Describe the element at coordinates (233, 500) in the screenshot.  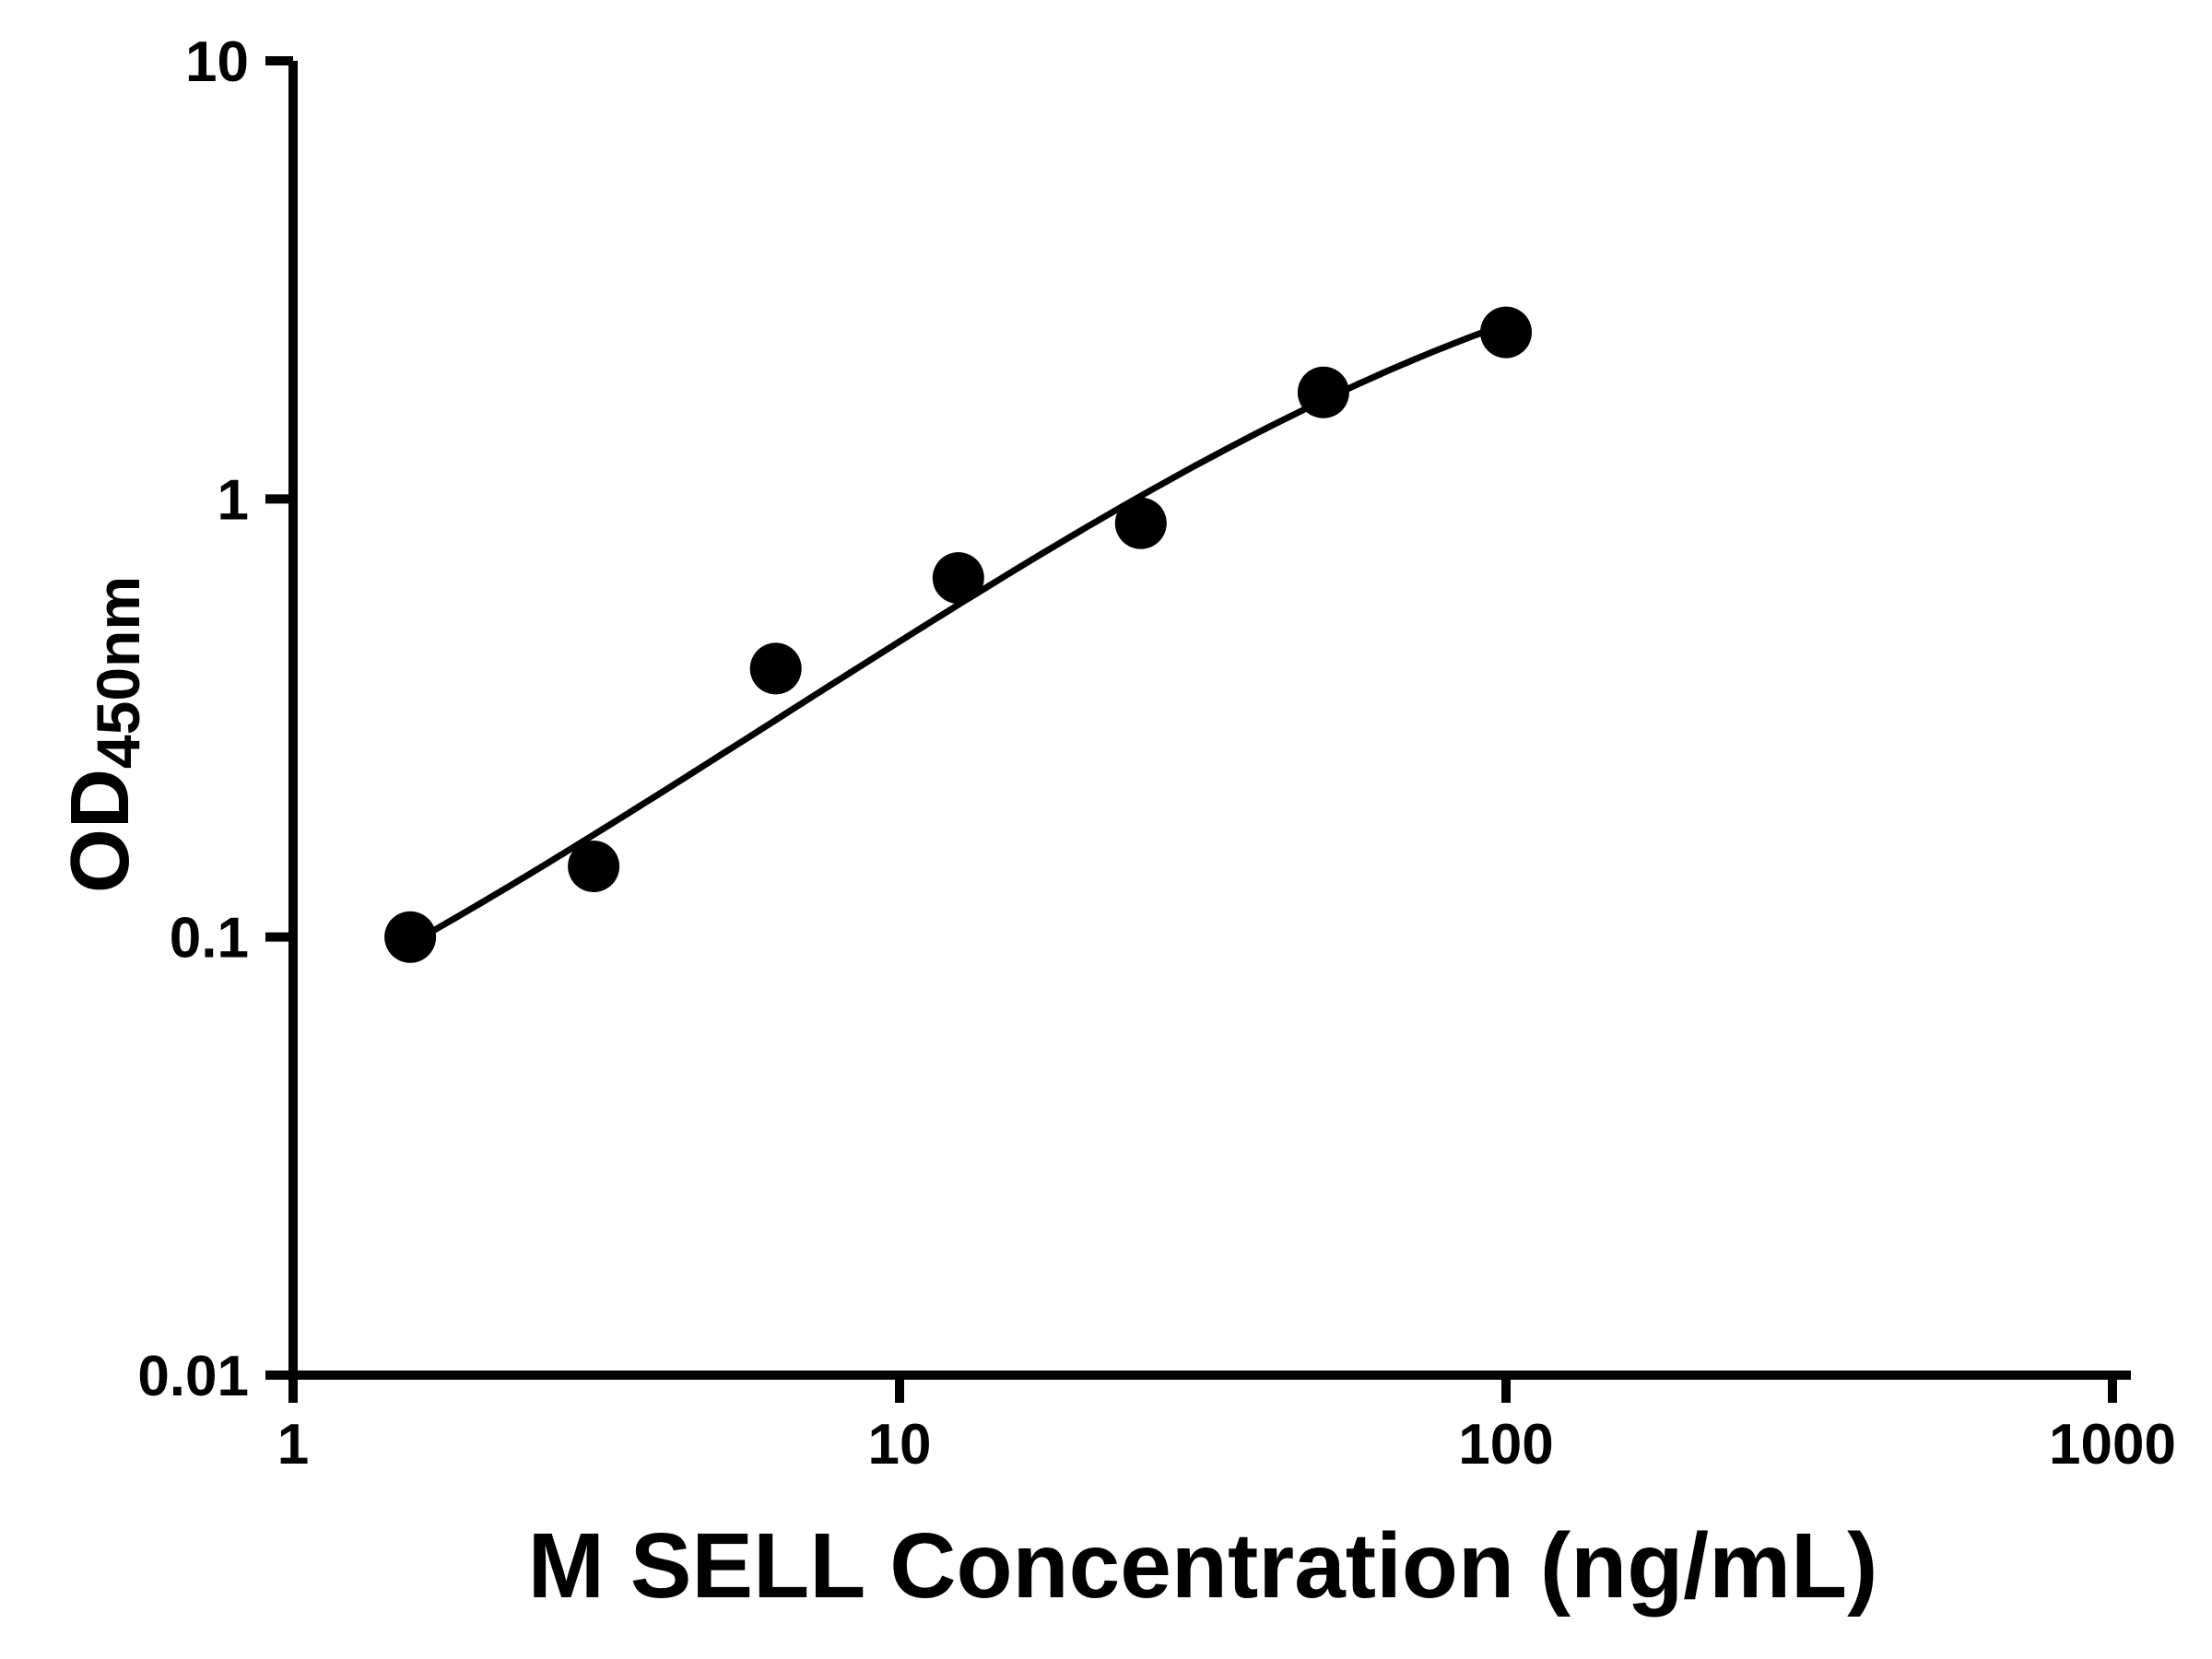
I see `y-axis-tick-label: 1` at that location.